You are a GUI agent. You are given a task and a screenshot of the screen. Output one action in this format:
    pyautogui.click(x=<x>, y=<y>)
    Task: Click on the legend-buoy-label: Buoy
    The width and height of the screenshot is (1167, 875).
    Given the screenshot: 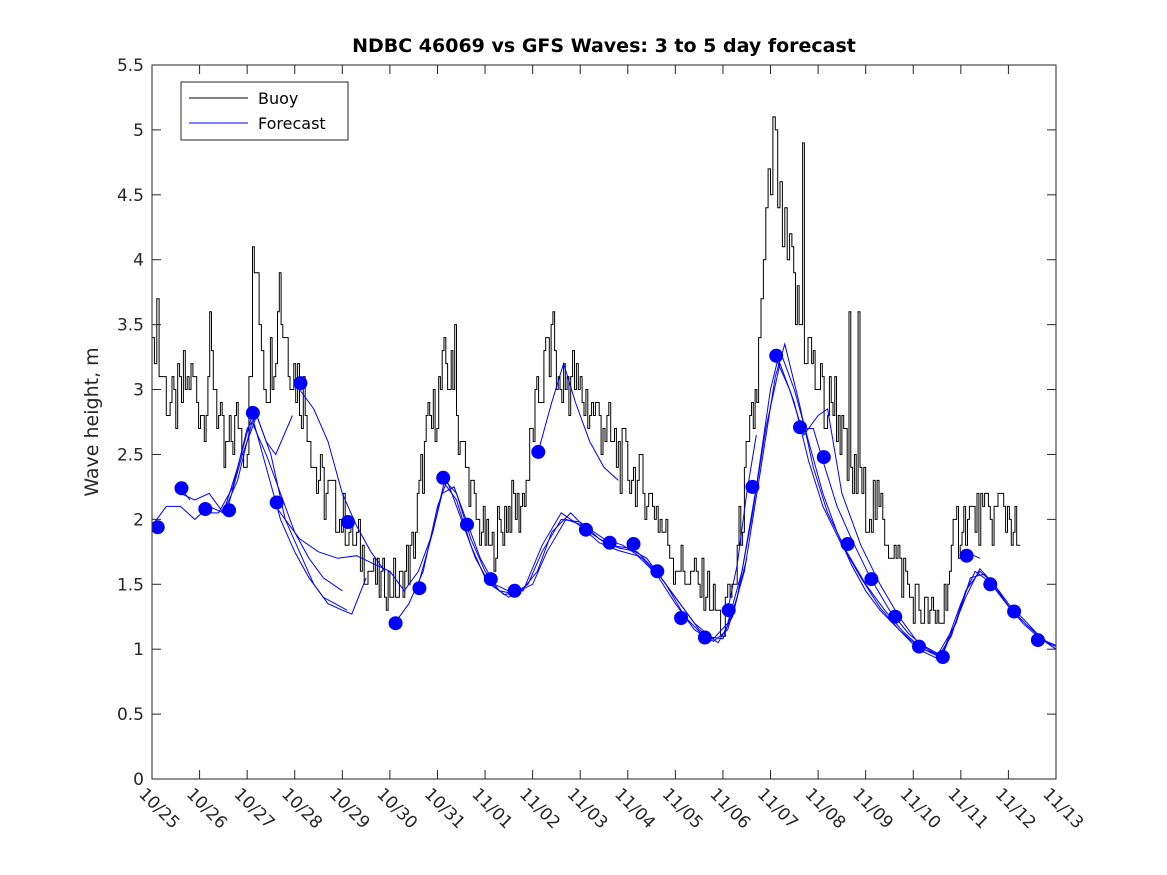 What is the action you would take?
    pyautogui.click(x=278, y=98)
    